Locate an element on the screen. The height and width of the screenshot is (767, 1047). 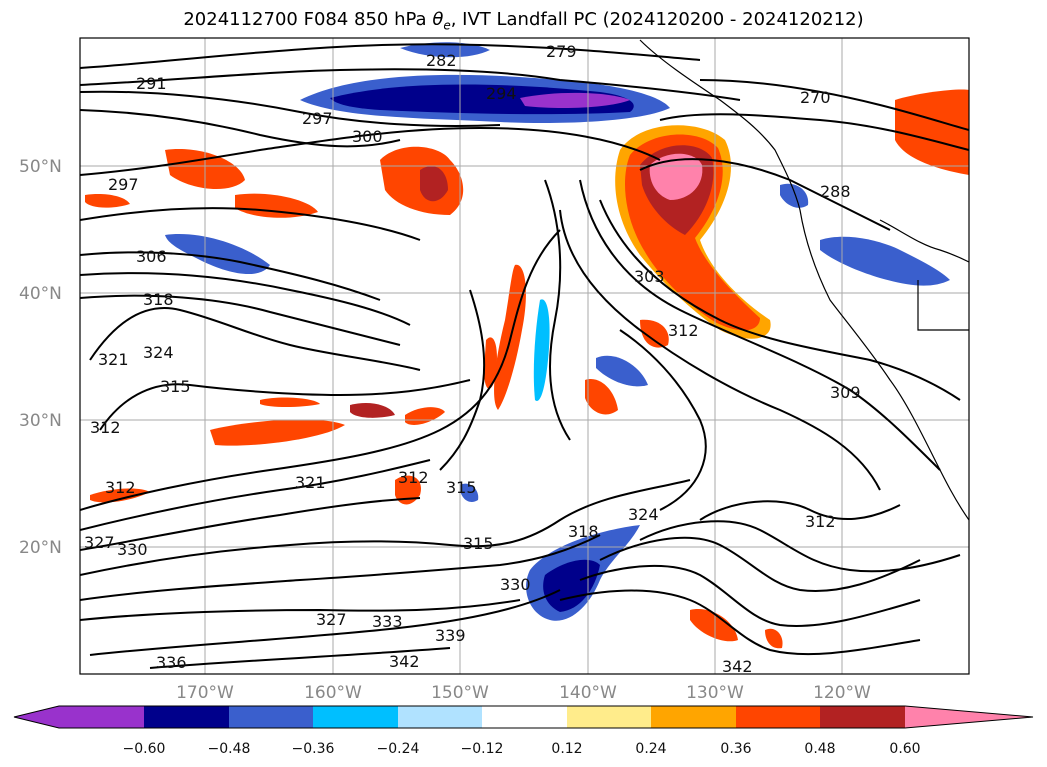
colorbar-outline is located at coordinates (523, 717).